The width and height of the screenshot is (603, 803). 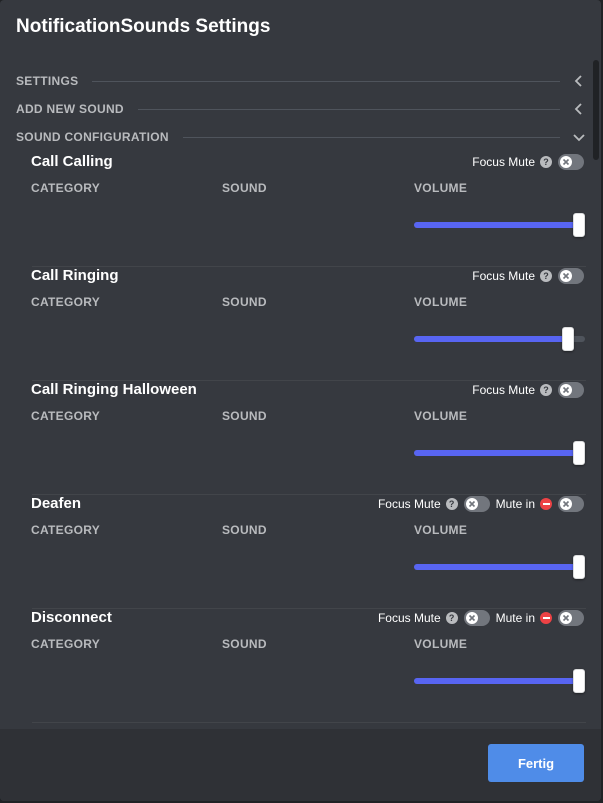 What do you see at coordinates (536, 763) in the screenshot?
I see `done-button: Fertig` at bounding box center [536, 763].